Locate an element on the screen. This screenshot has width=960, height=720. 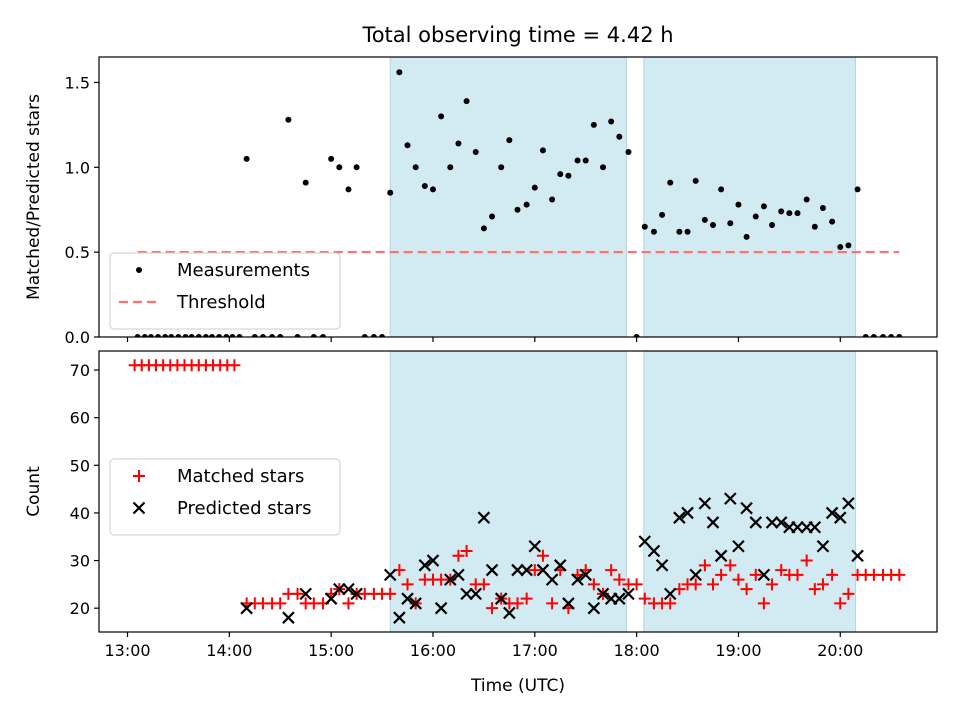
legend-box is located at coordinates (225, 291).